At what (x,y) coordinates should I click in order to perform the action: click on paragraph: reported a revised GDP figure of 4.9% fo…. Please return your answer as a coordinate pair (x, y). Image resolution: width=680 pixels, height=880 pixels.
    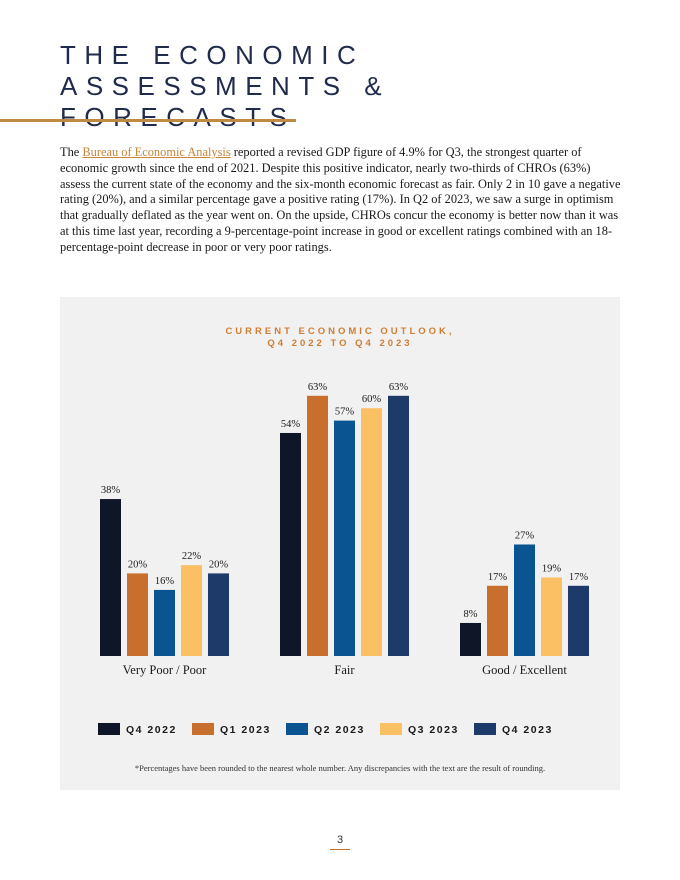
    Looking at the image, I should click on (340, 199).